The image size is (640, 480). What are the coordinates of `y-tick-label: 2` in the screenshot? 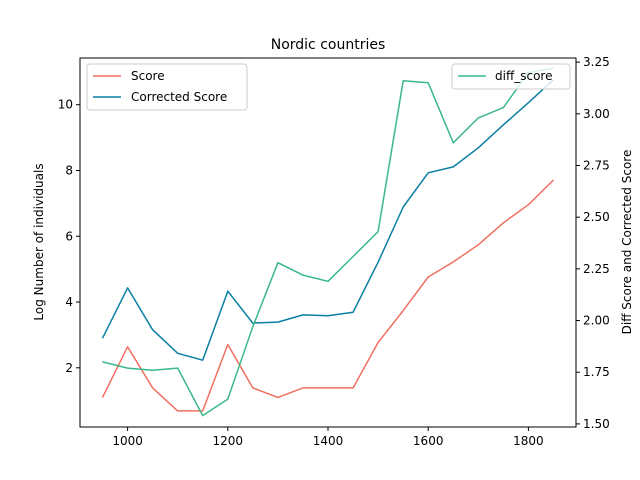 It's located at (69, 368).